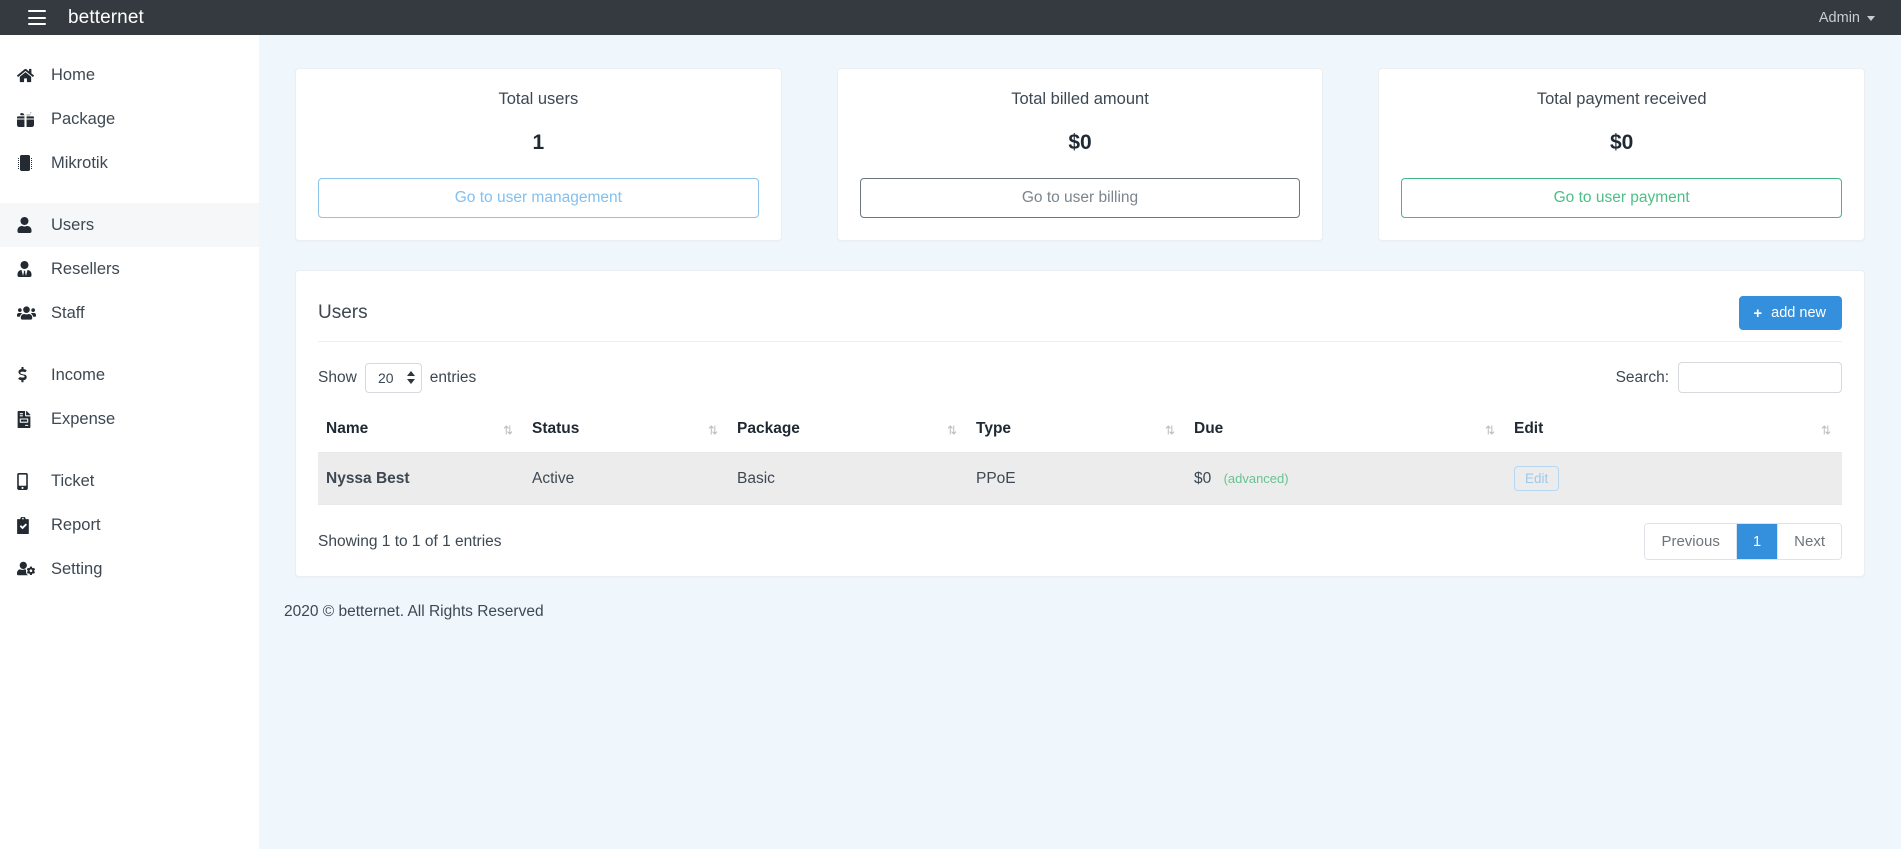  What do you see at coordinates (1077, 432) in the screenshot?
I see `col-header-type: Type ⇅` at bounding box center [1077, 432].